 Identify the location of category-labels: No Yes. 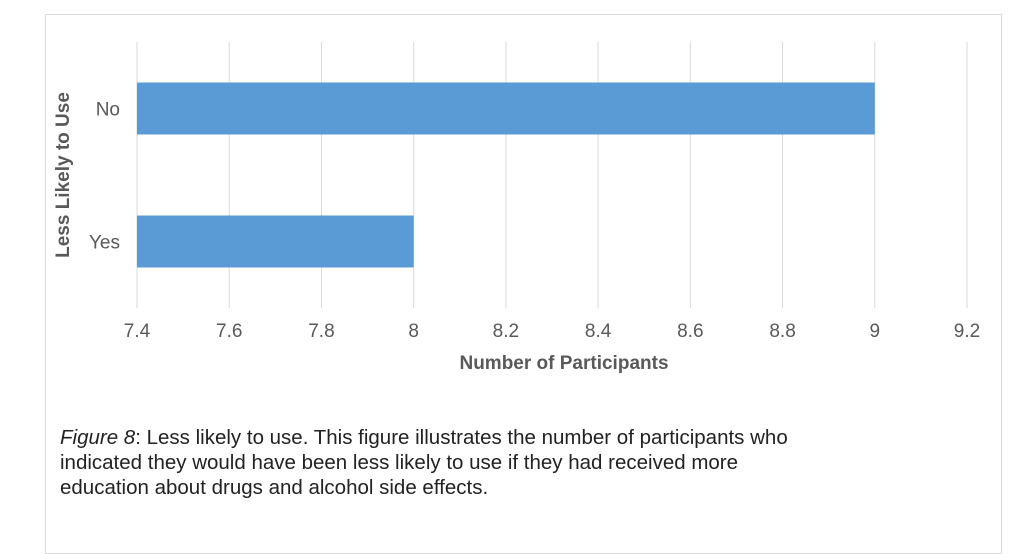
(104, 177).